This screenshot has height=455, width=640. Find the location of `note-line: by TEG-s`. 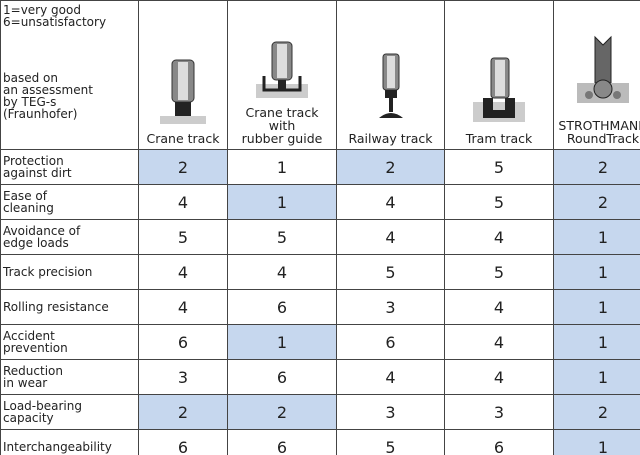

note-line: by TEG-s is located at coordinates (30, 102).